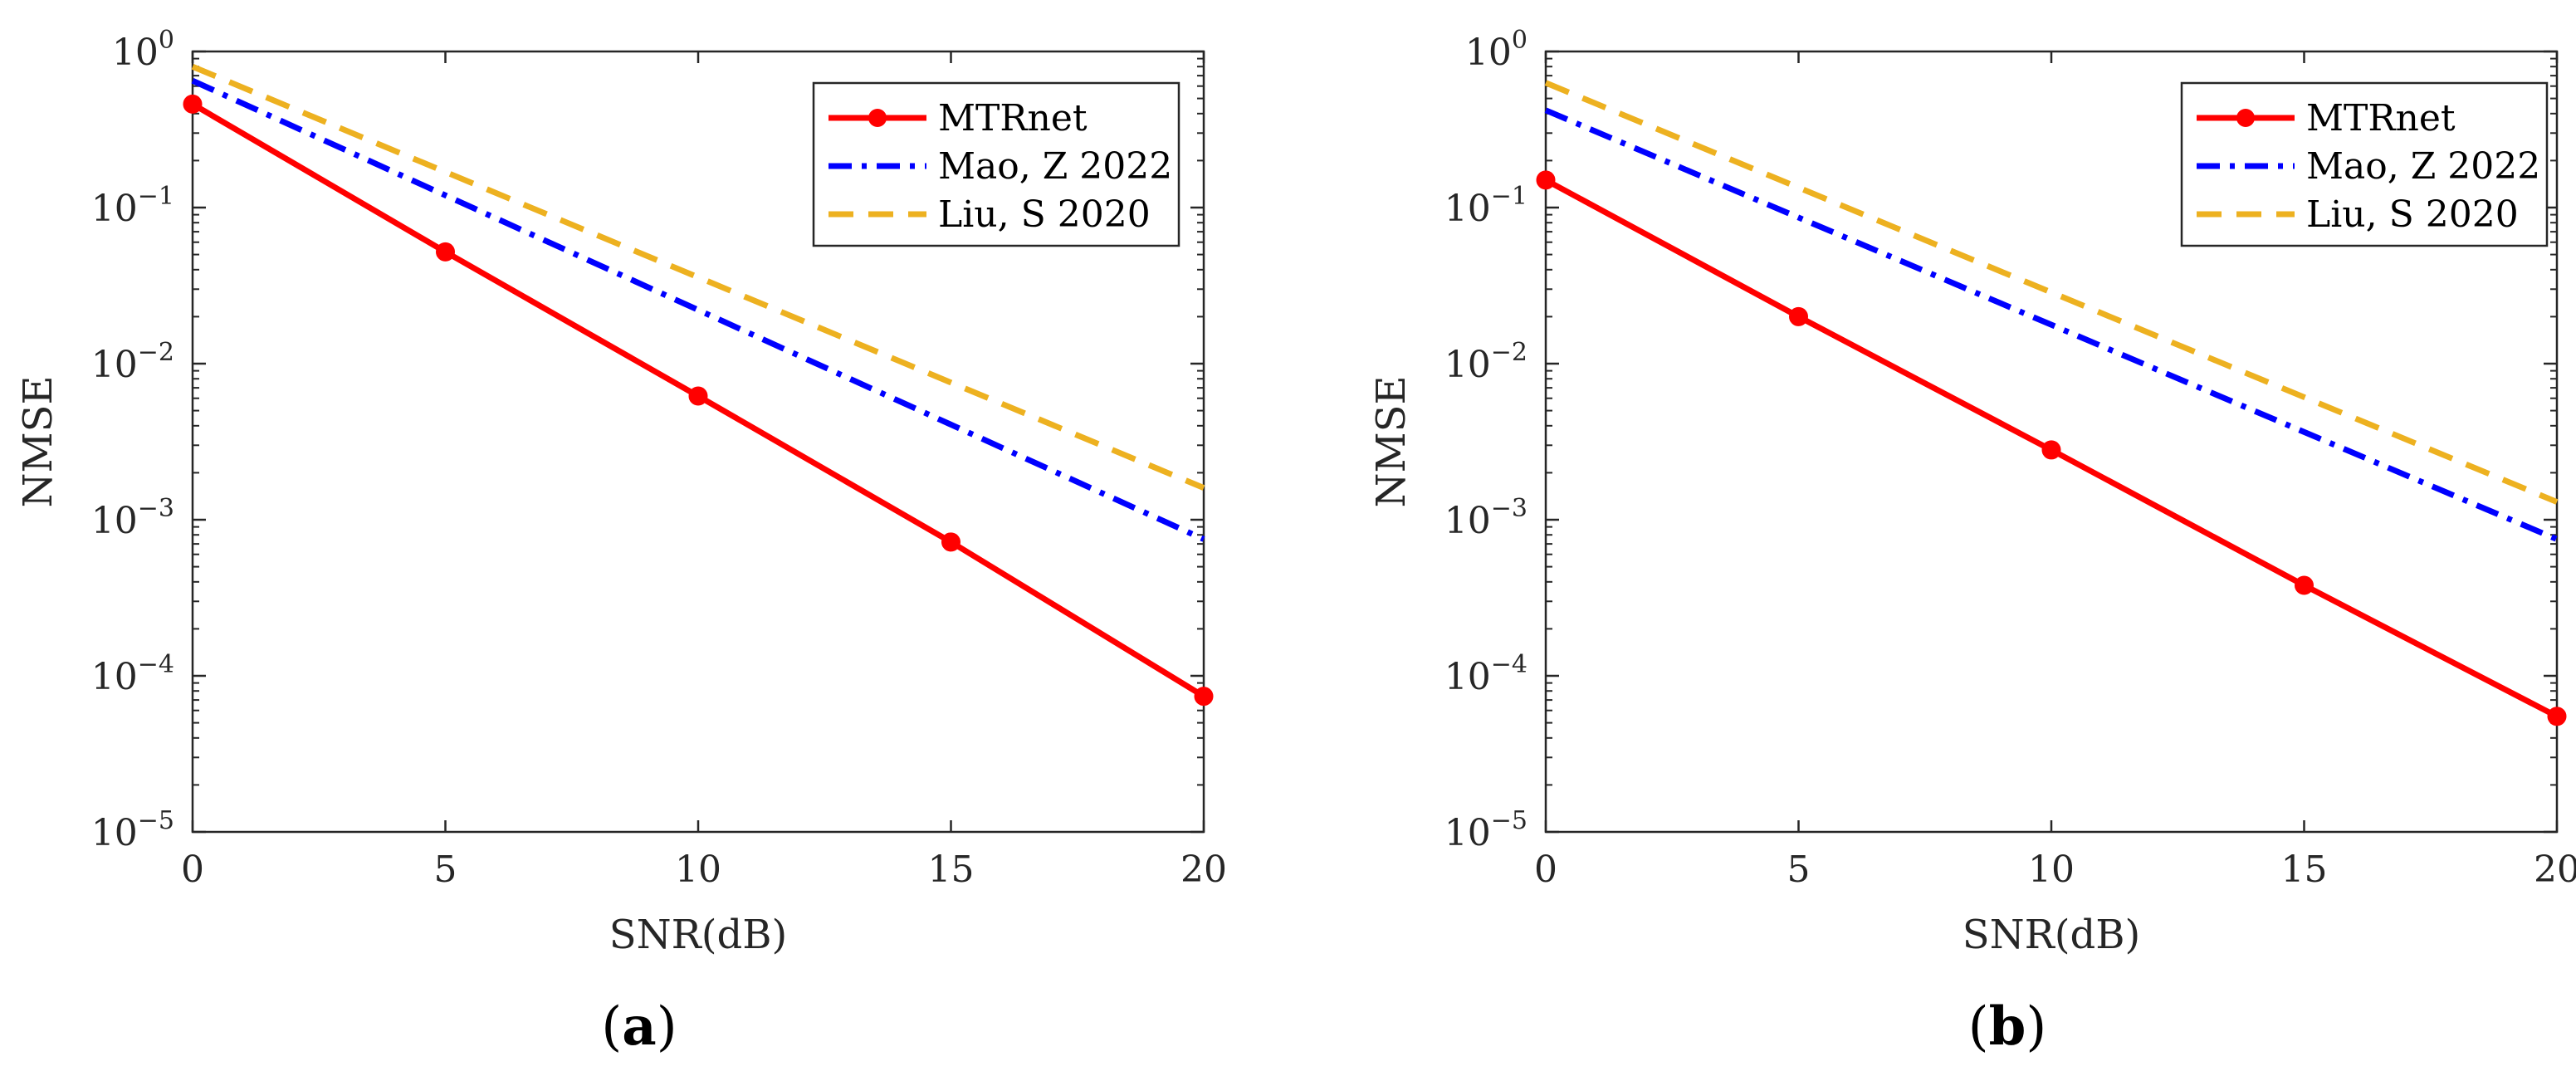 Image resolution: width=2576 pixels, height=1076 pixels. What do you see at coordinates (2007, 1027) in the screenshot?
I see `subfigure-caption: (b)` at bounding box center [2007, 1027].